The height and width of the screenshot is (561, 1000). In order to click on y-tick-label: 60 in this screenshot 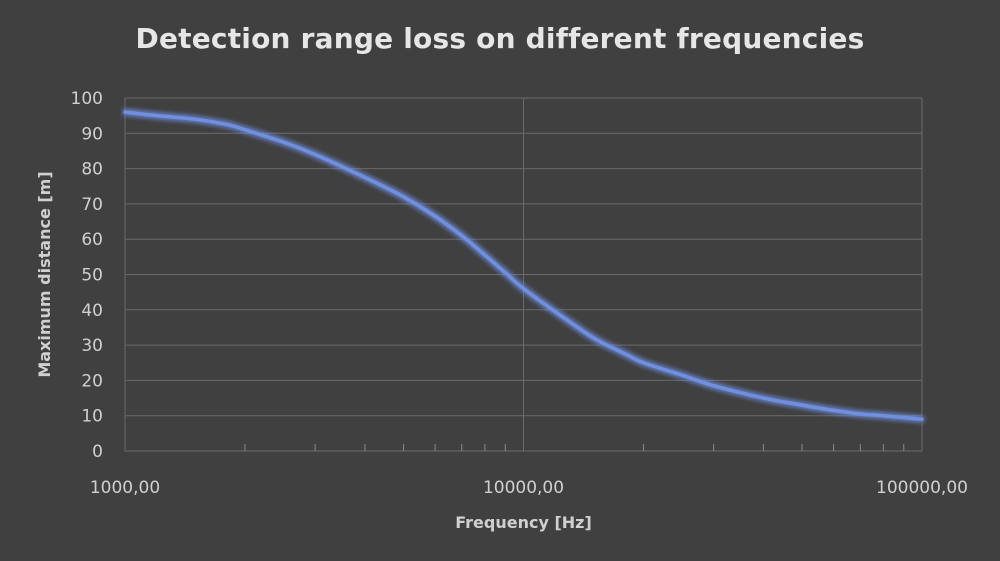, I will do `click(92, 240)`.